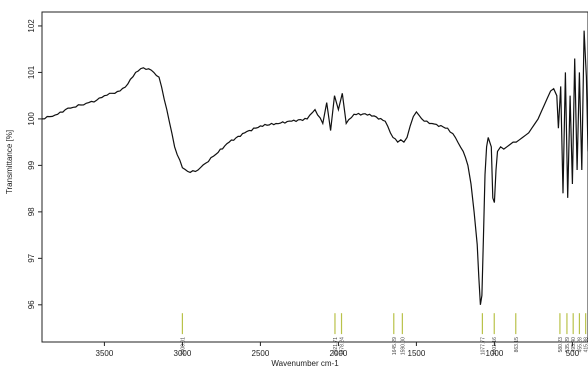  I want to click on peak-label: 1645.29, so click(395, 346).